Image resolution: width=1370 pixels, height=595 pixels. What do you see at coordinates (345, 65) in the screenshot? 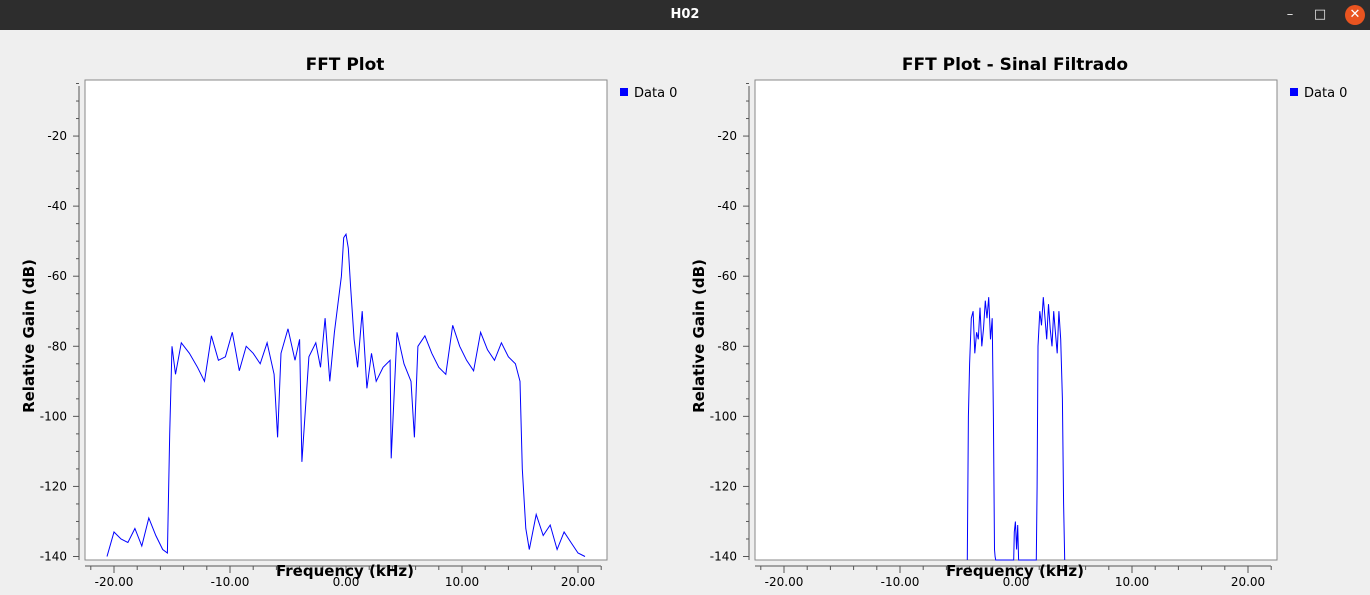
I see `plot-title: FFT Plot` at bounding box center [345, 65].